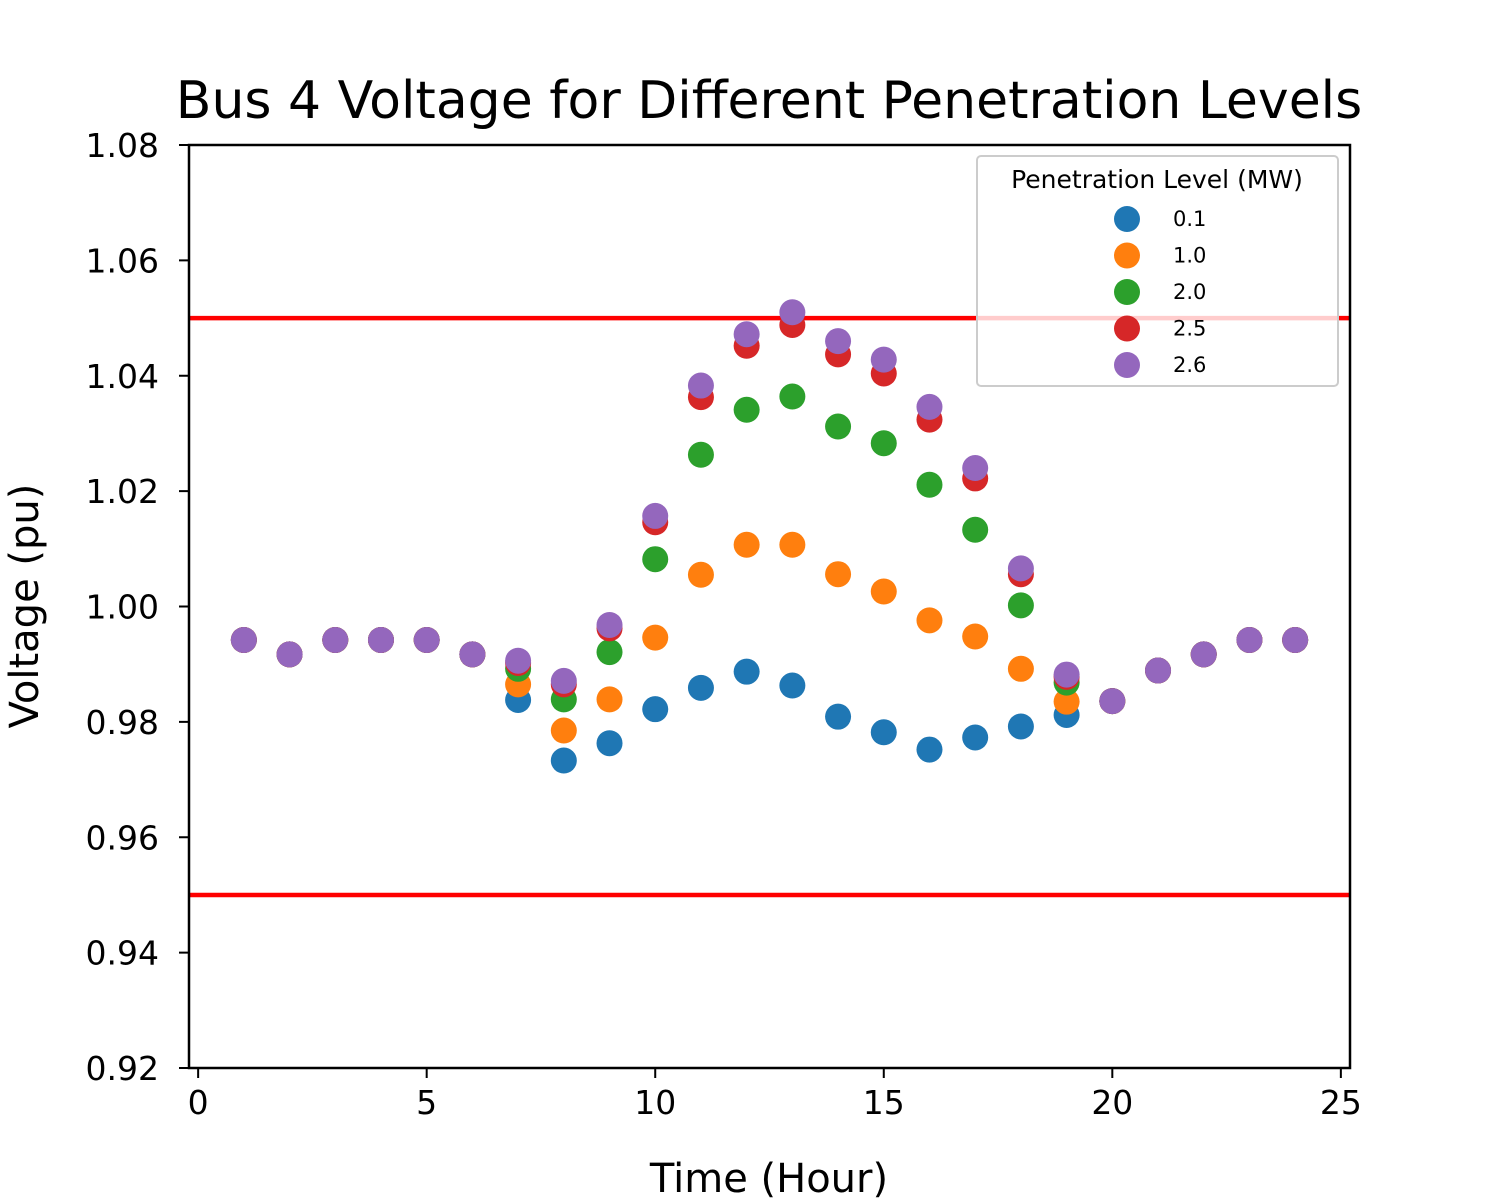  I want to click on x-axis-label: Time (Hour), so click(768, 1178).